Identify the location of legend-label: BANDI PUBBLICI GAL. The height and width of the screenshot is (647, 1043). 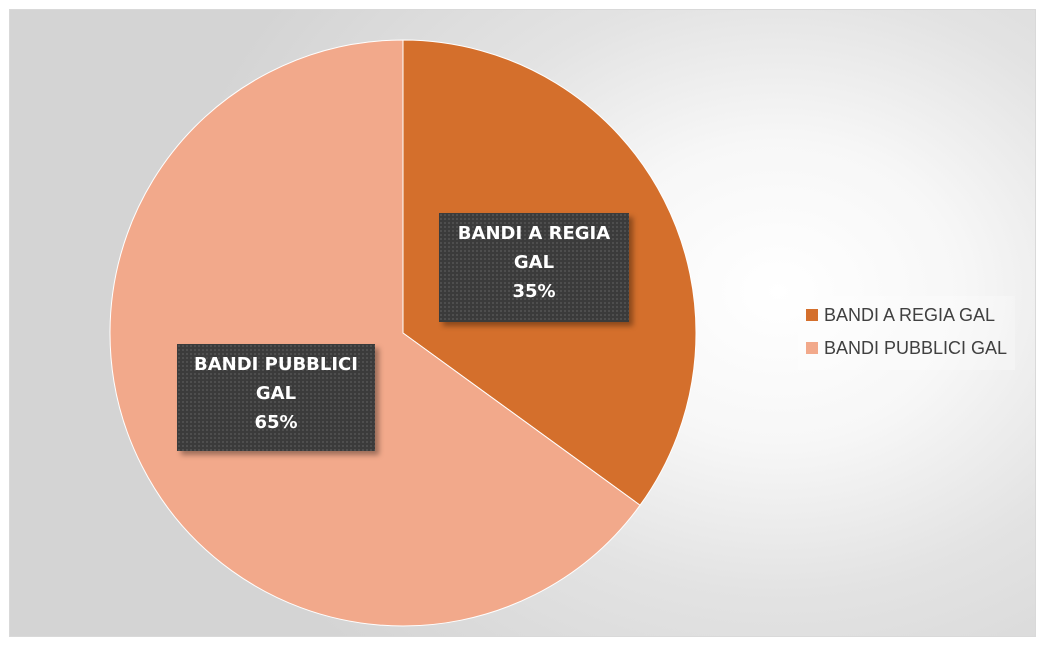
(916, 347).